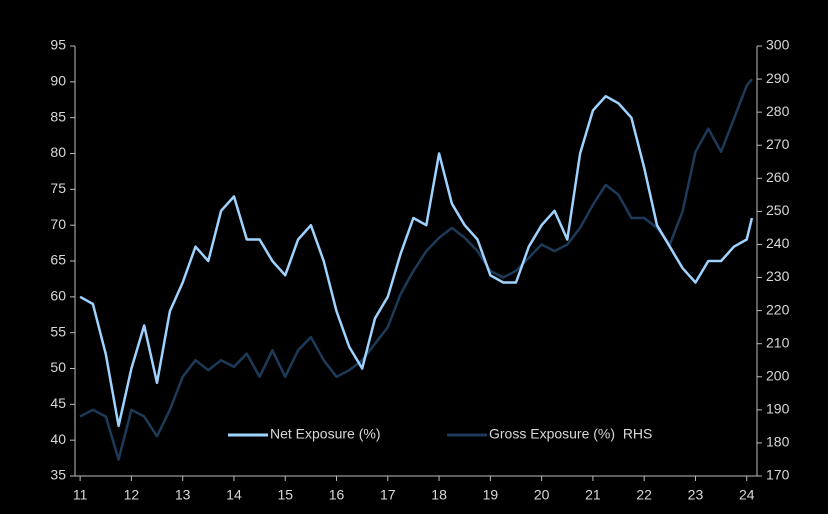  I want to click on x-tick-label: 22, so click(644, 495).